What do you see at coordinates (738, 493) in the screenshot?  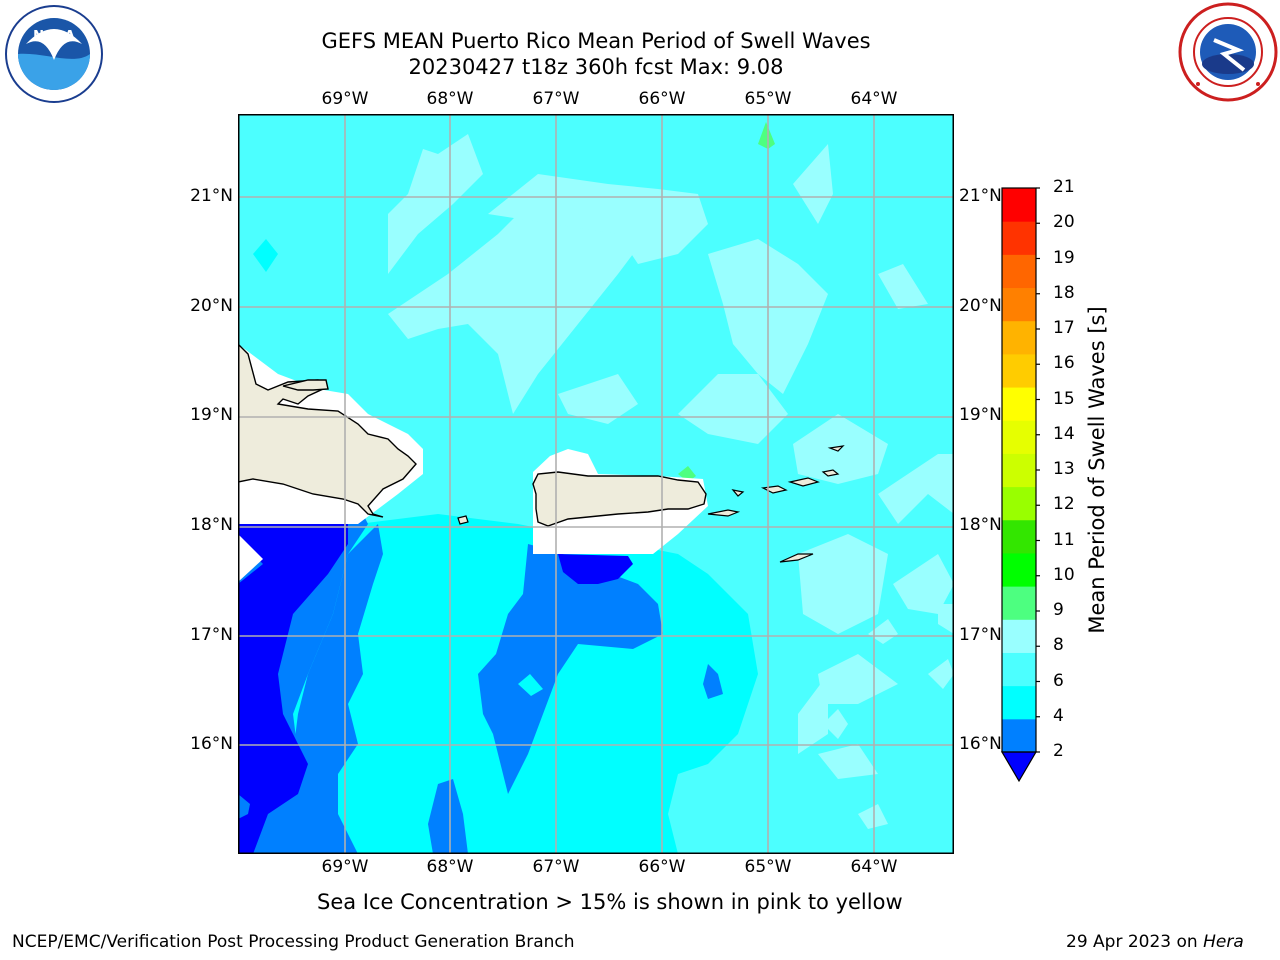 I see `culebra-island` at bounding box center [738, 493].